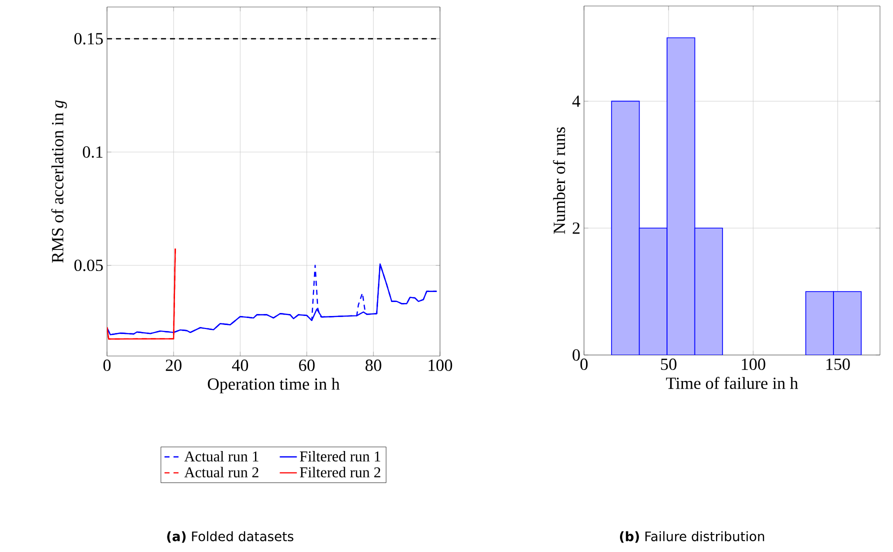 Image resolution: width=893 pixels, height=552 pixels. What do you see at coordinates (576, 101) in the screenshot?
I see `y-tick-label: 4` at bounding box center [576, 101].